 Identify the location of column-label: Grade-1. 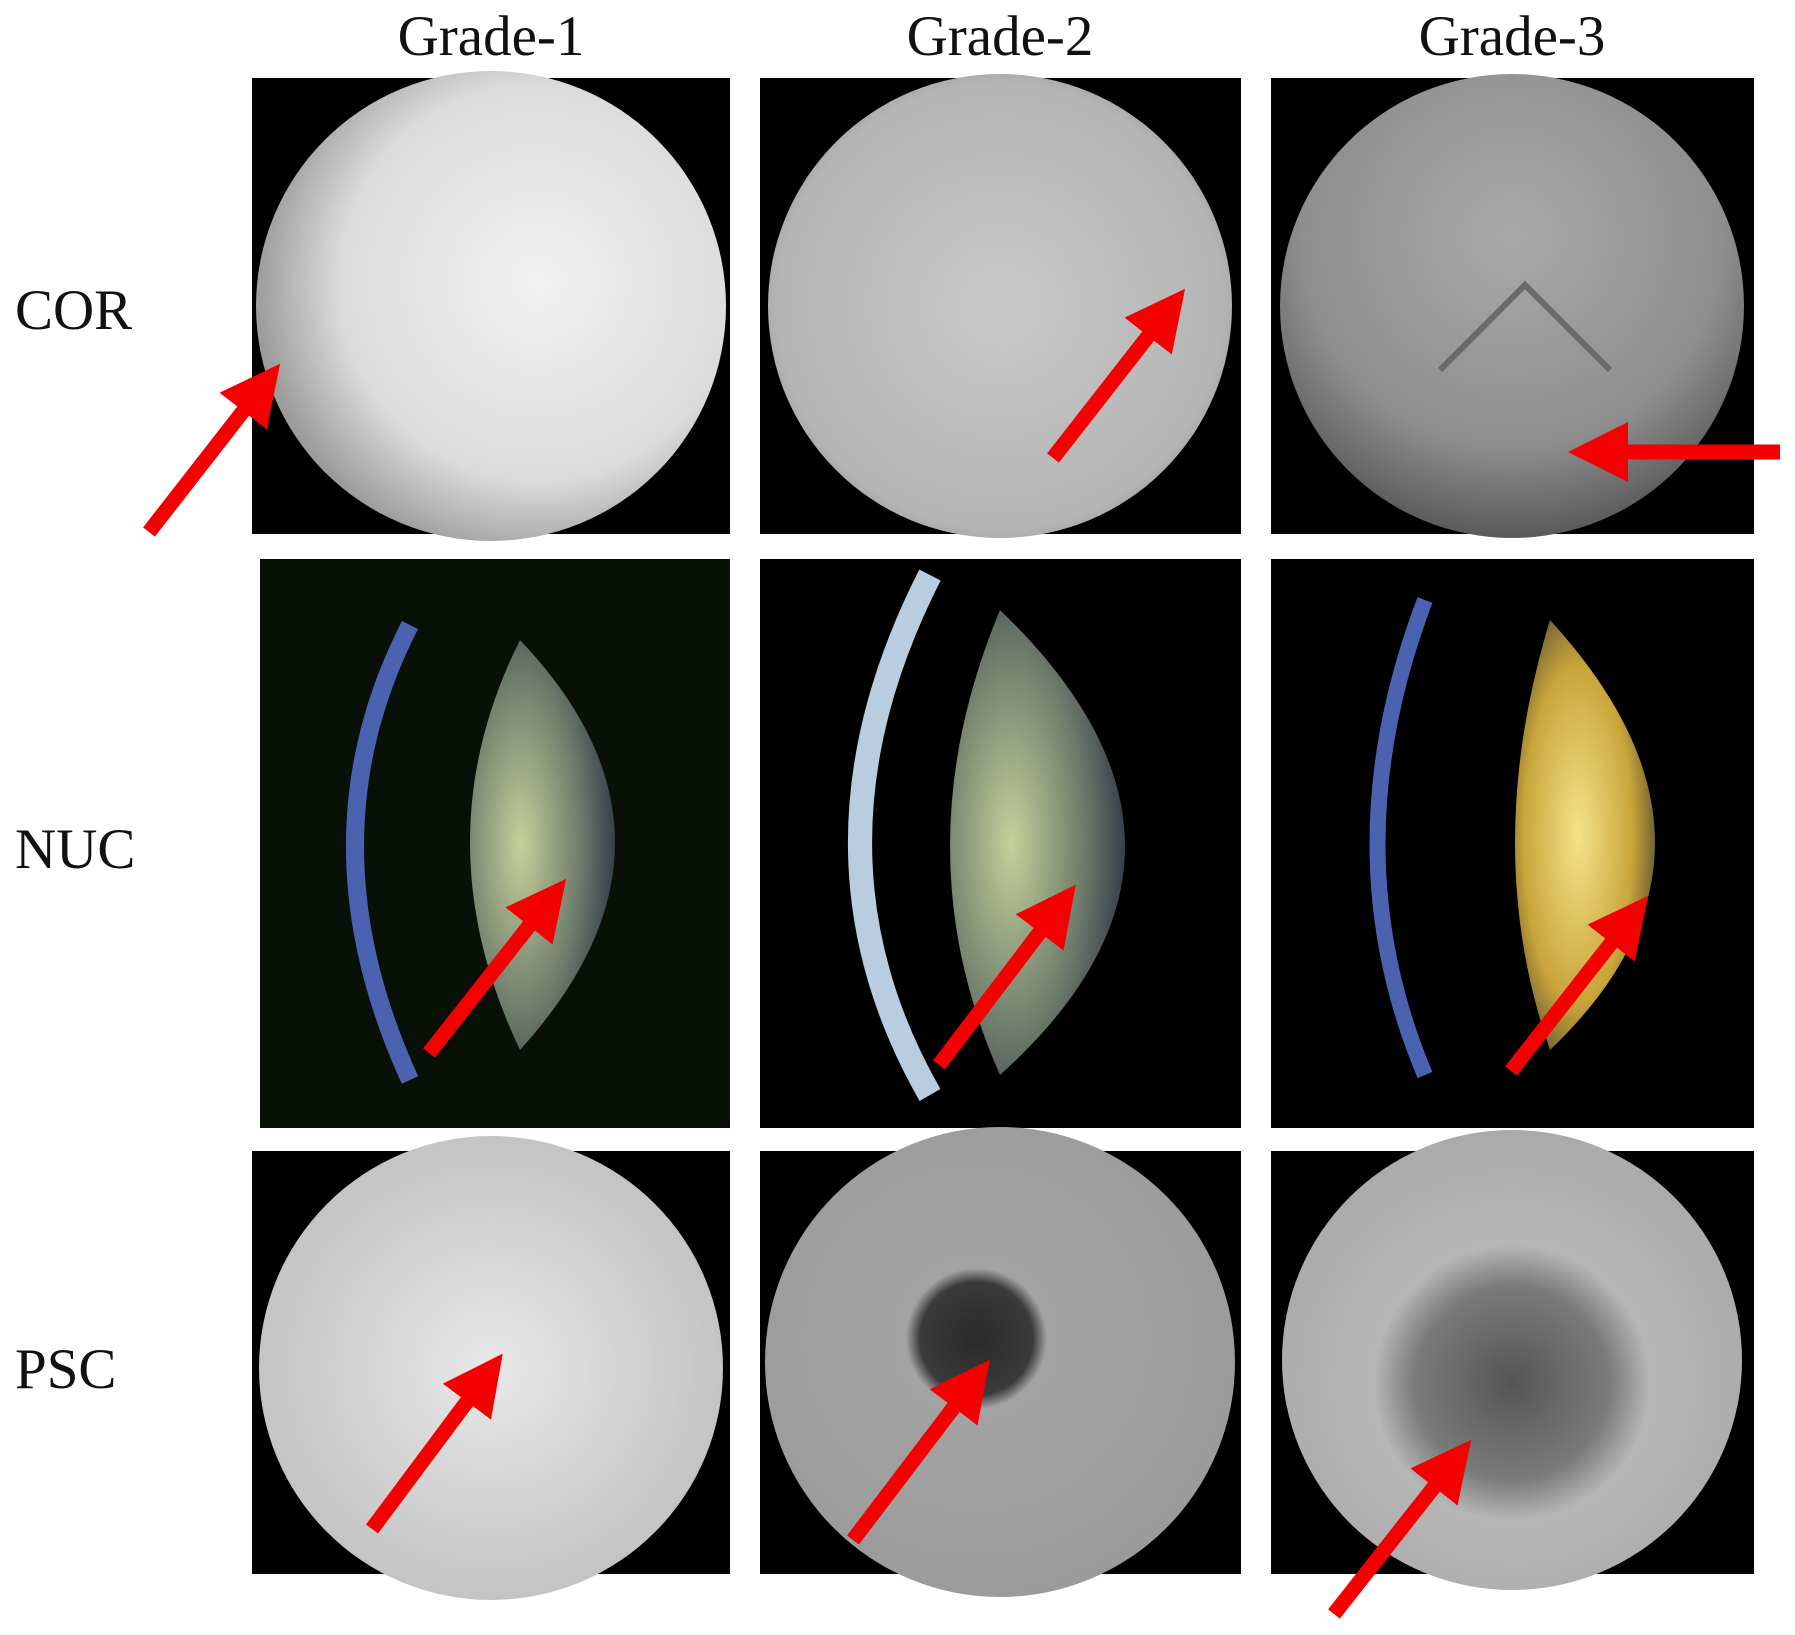
(491, 36).